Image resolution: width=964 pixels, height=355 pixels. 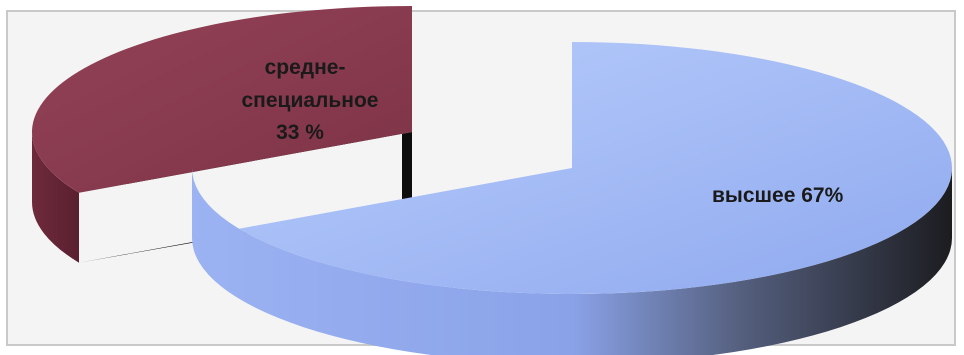 What do you see at coordinates (55, 197) in the screenshot?
I see `slice-secondary-rim` at bounding box center [55, 197].